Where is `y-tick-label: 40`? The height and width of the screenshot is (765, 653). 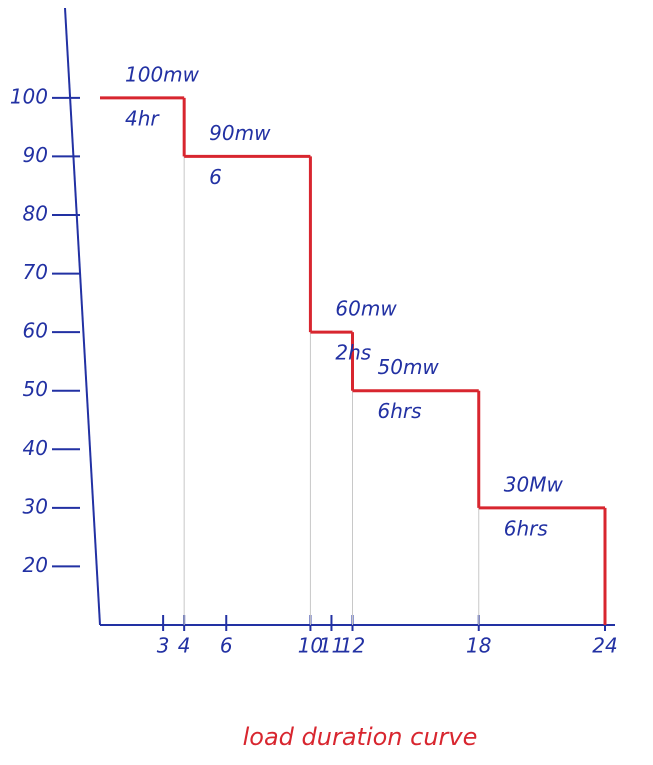 y-tick-label: 40 is located at coordinates (35, 448).